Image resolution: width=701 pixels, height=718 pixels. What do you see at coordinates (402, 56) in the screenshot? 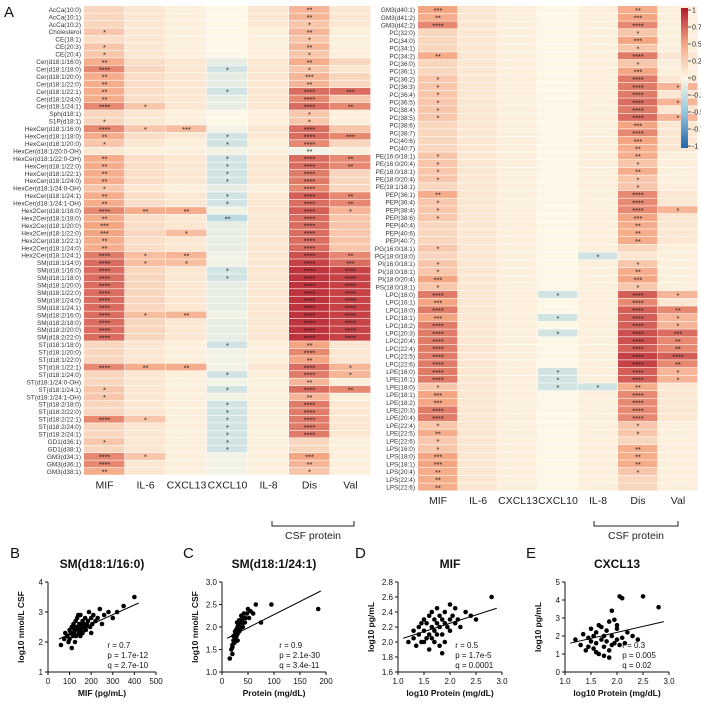
I see `heatmap-row-label: PC(34:2)` at bounding box center [402, 56].